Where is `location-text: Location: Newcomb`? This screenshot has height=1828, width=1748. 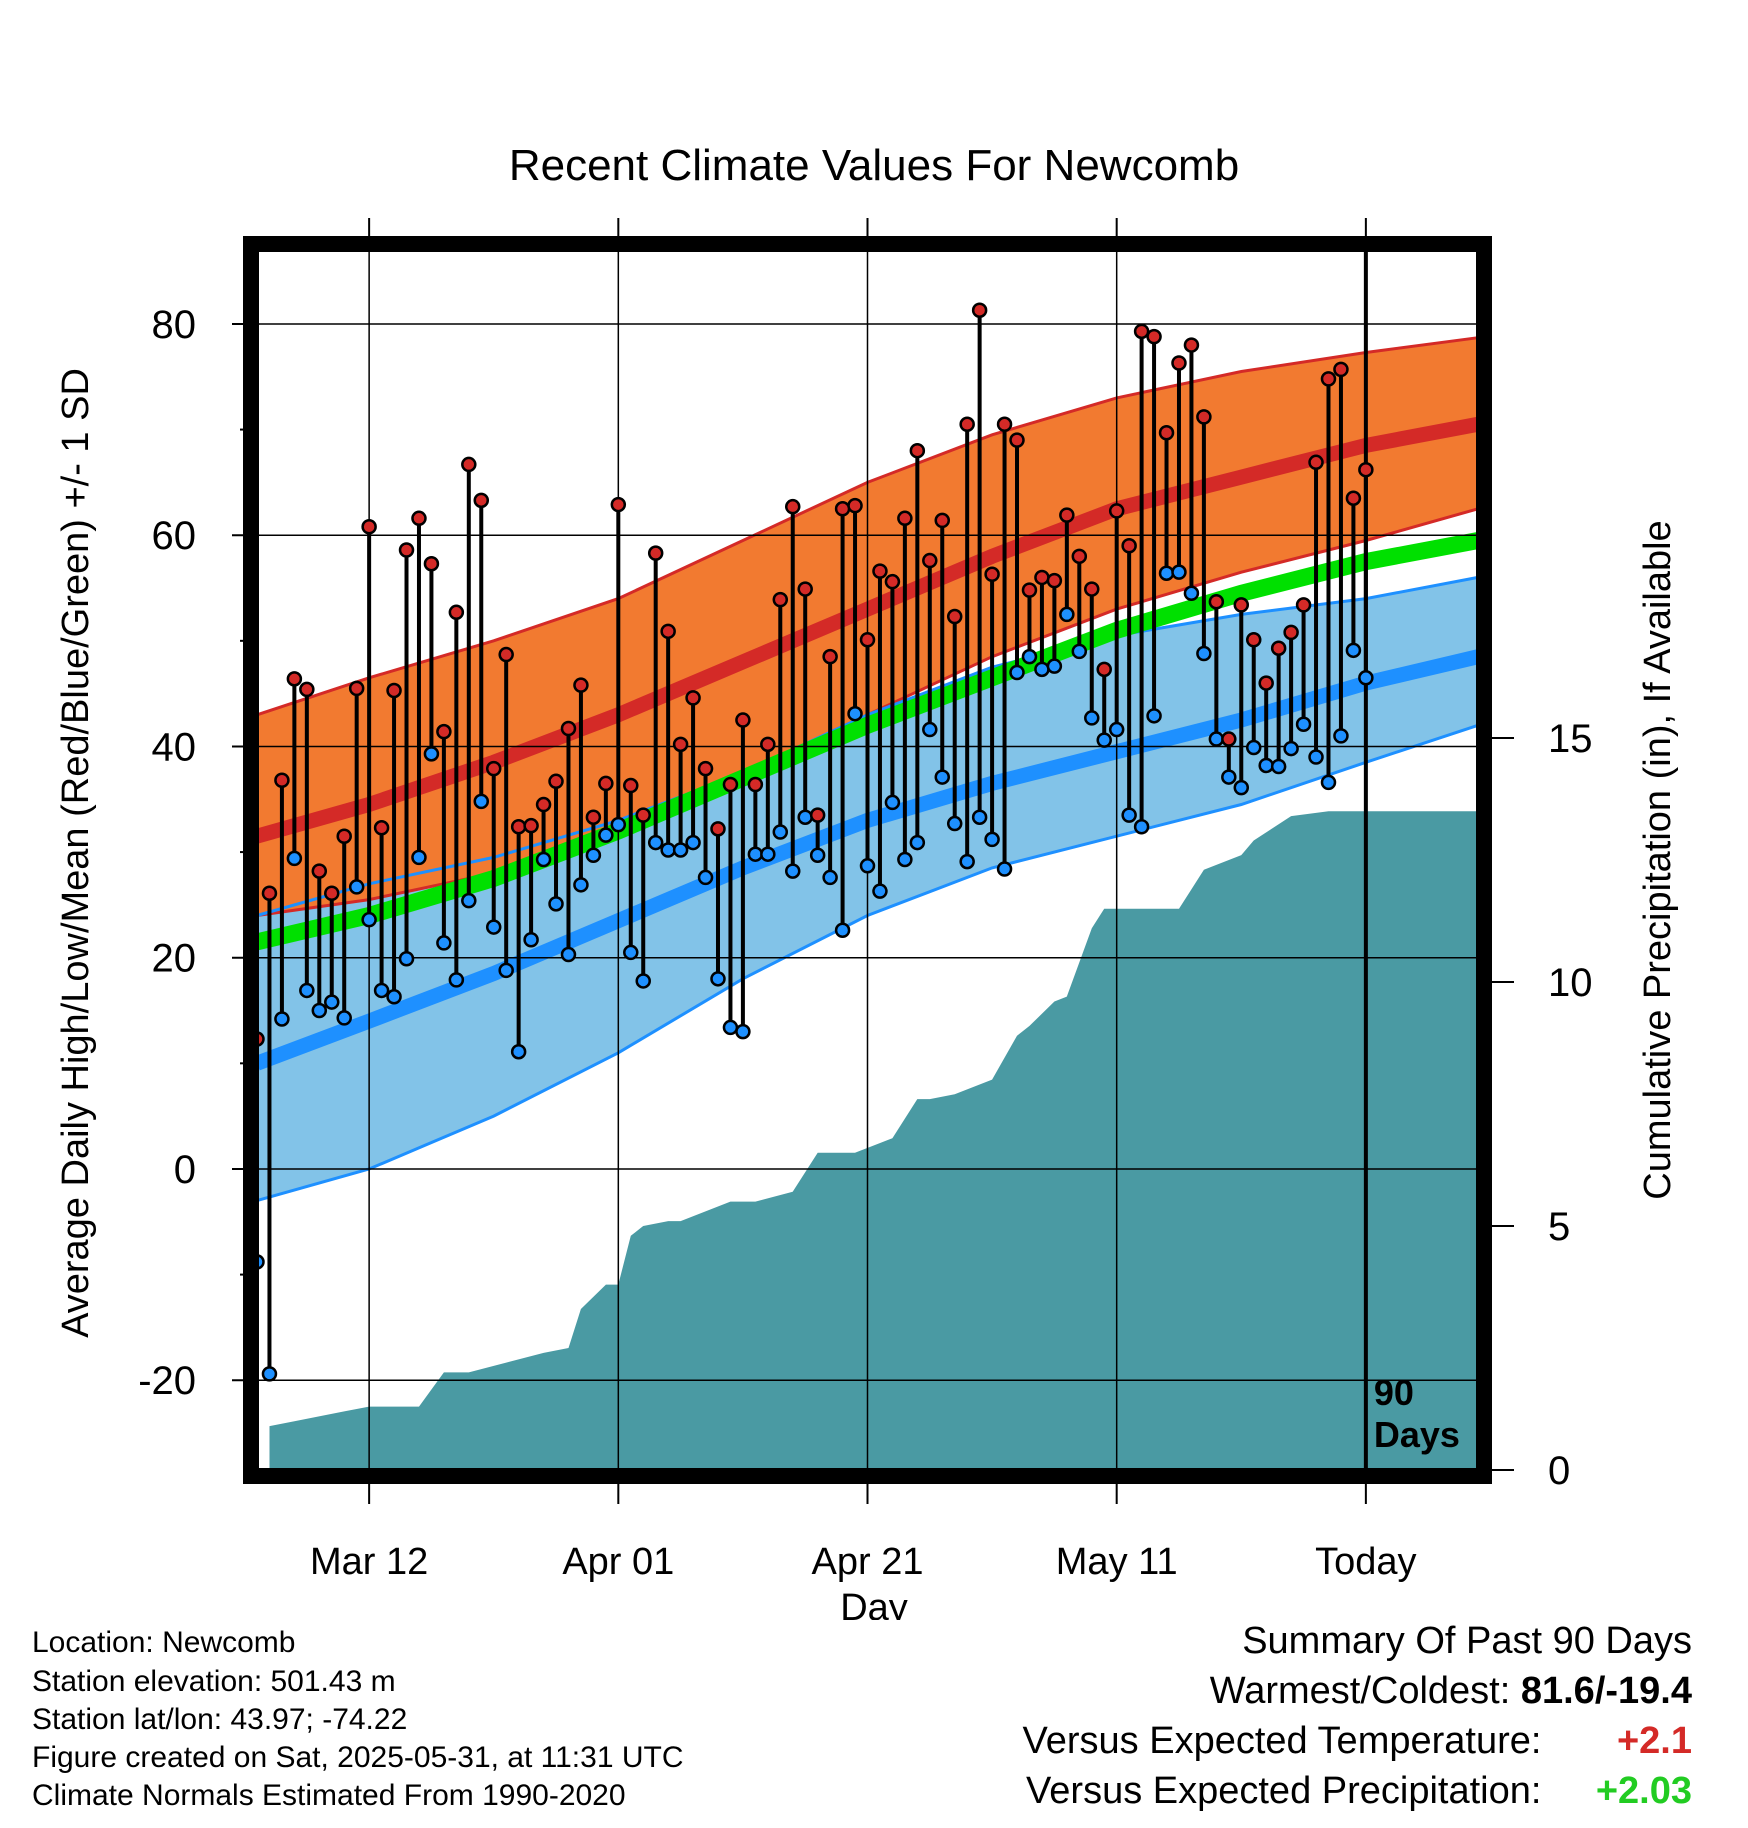 location-text: Location: Newcomb is located at coordinates (164, 1642).